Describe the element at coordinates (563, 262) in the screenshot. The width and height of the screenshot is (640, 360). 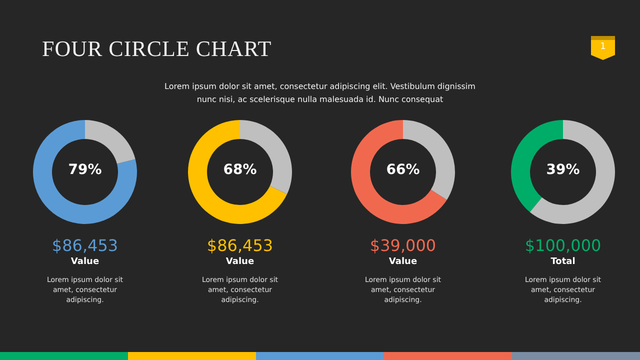
I see `text: Total` at that location.